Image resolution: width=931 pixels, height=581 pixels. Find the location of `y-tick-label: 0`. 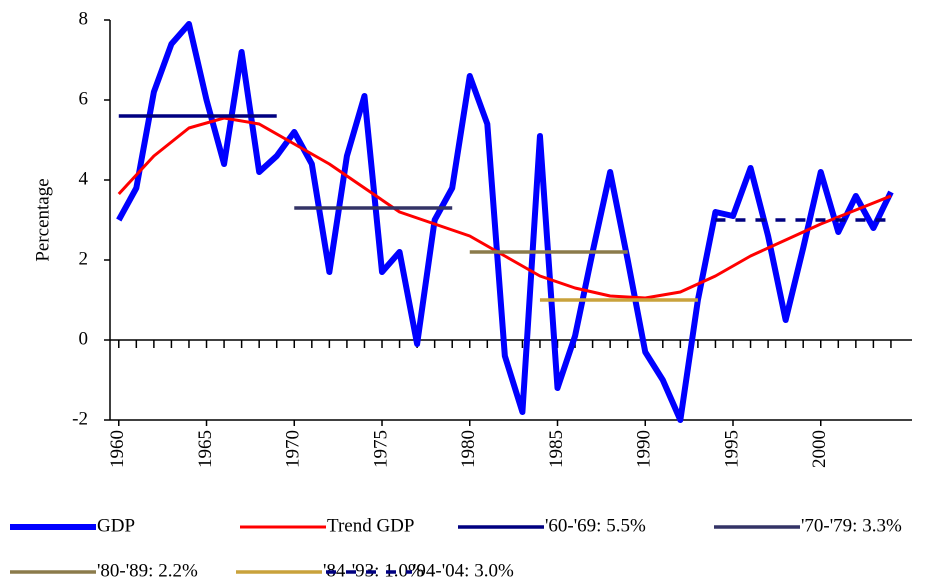

y-tick-label: 0 is located at coordinates (84, 338).